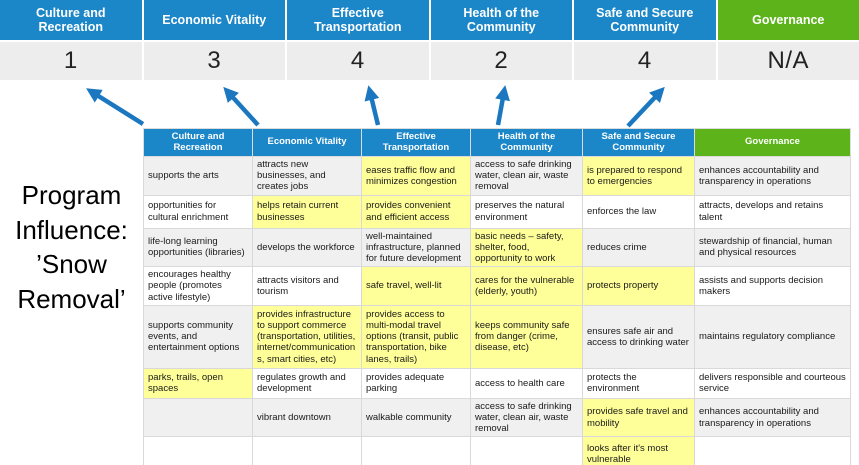 The width and height of the screenshot is (859, 465). What do you see at coordinates (772, 336) in the screenshot?
I see `matrix-cell-r5-c6: maintains regulatory compliance` at bounding box center [772, 336].